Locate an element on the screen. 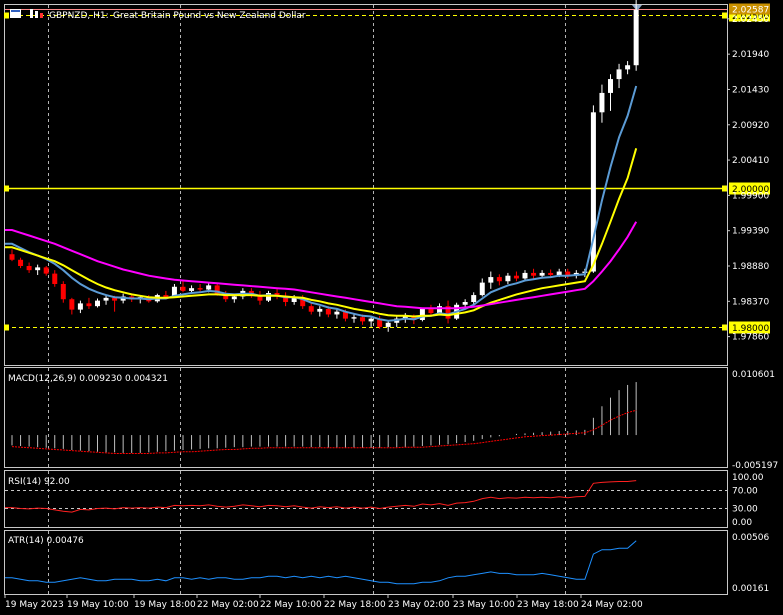 The width and height of the screenshot is (783, 615). price-tick-label-1: 2.02450 is located at coordinates (750, 20).